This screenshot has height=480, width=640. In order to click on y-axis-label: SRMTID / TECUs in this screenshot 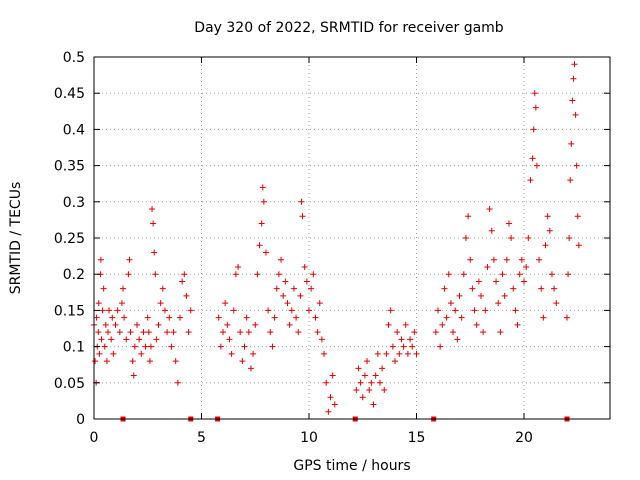, I will do `click(16, 238)`.